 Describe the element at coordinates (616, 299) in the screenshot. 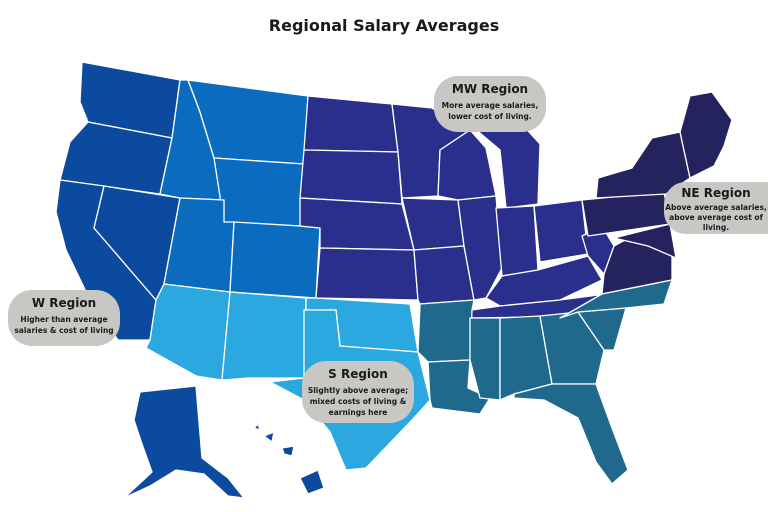

I see `state-north-carolina` at that location.